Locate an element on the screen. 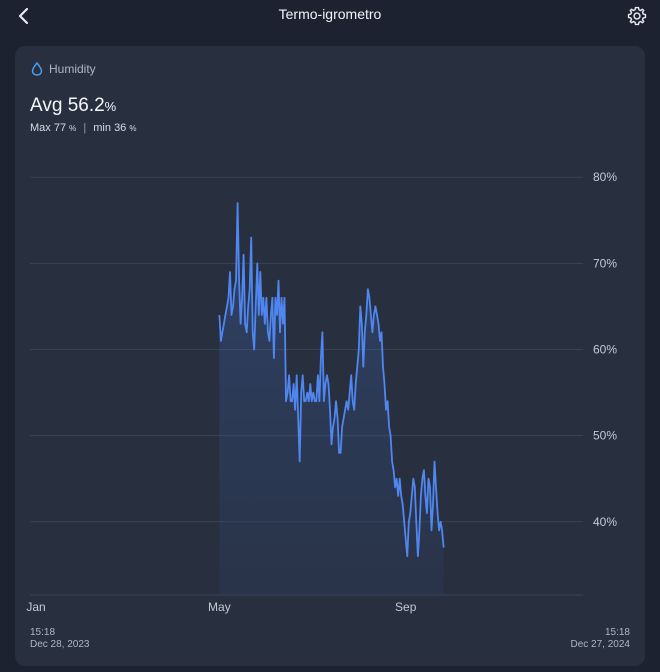 This screenshot has height=672, width=660. metric-header: Humidity is located at coordinates (63, 69).